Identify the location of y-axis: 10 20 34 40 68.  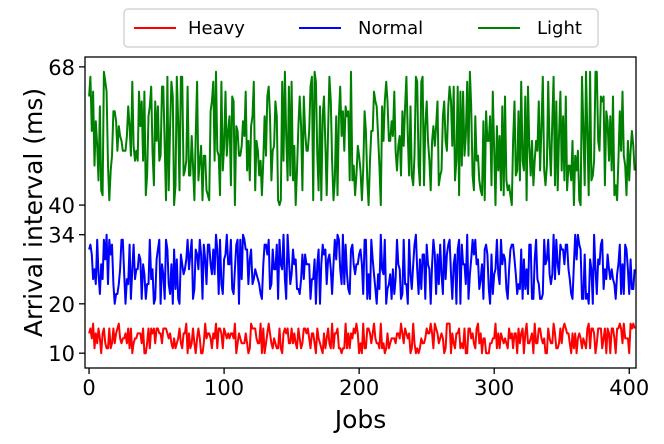
(66, 211).